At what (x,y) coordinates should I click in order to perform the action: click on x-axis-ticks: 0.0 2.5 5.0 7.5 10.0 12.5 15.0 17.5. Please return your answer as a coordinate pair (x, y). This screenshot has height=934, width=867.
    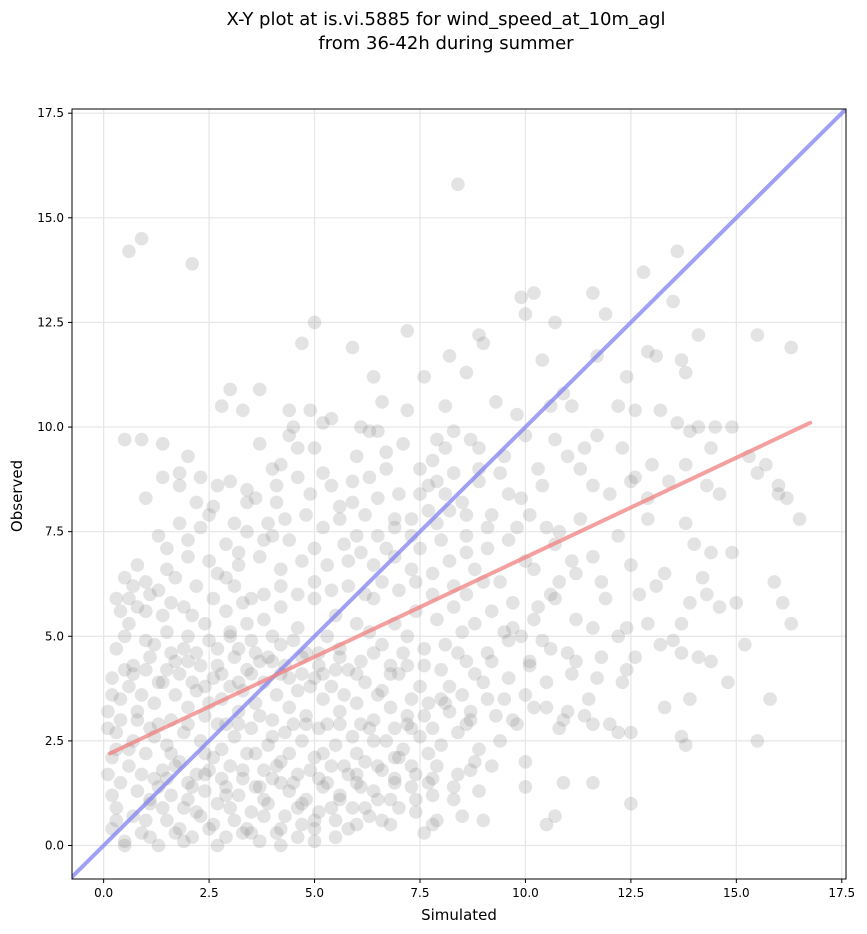
    Looking at the image, I should click on (474, 889).